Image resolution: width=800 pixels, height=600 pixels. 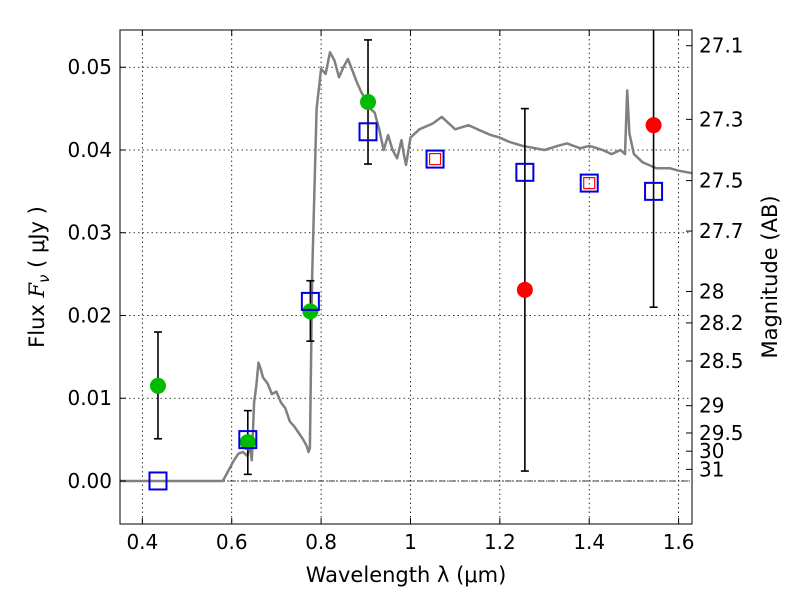 What do you see at coordinates (37, 240) in the screenshot?
I see `y-axis-label-suffix: ( μJy )` at bounding box center [37, 240].